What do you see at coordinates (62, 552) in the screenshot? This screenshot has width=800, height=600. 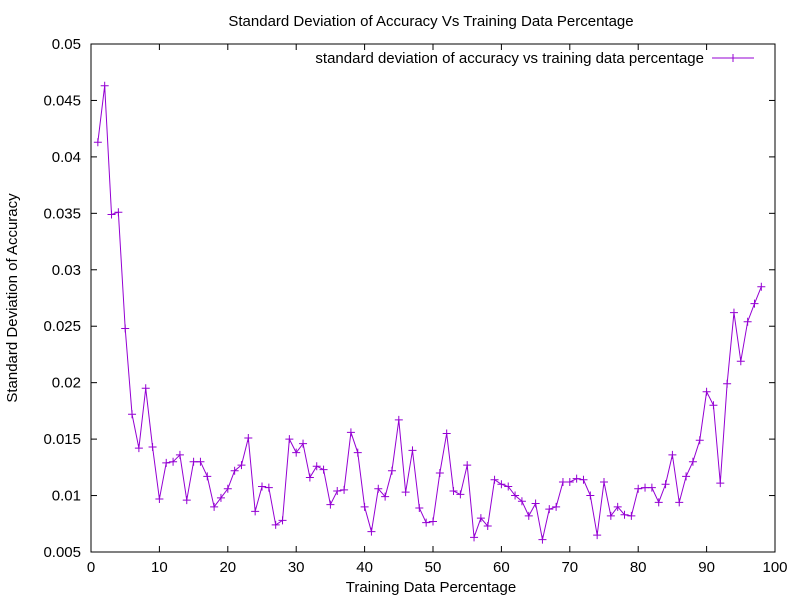 I see `y-tick-label: 0.005` at bounding box center [62, 552].